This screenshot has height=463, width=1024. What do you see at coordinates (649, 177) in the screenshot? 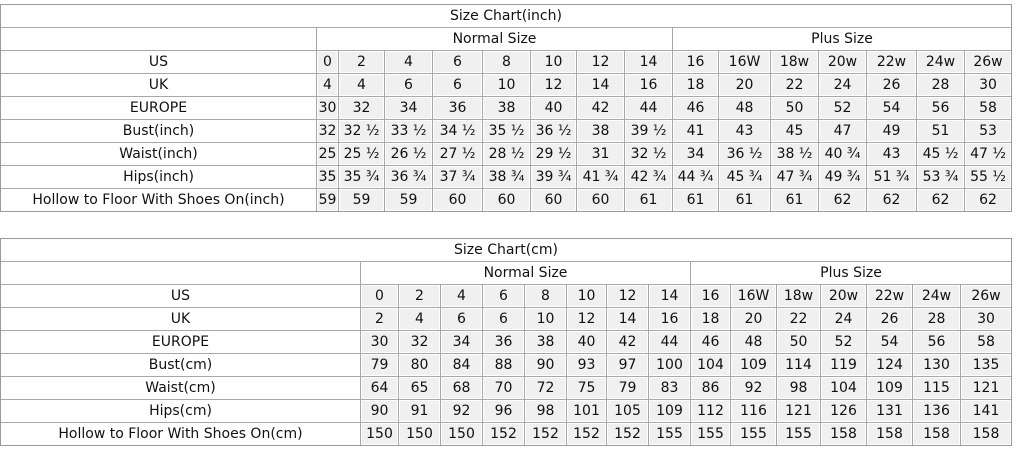
I see `size-cell: 42 ¾` at bounding box center [649, 177].